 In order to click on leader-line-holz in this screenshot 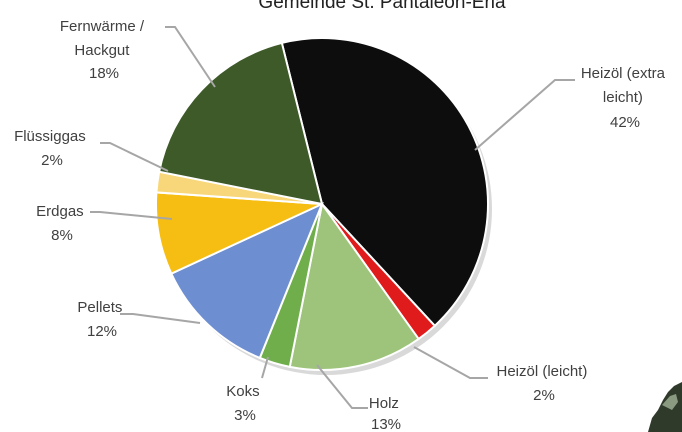, I will do `click(342, 386)`.